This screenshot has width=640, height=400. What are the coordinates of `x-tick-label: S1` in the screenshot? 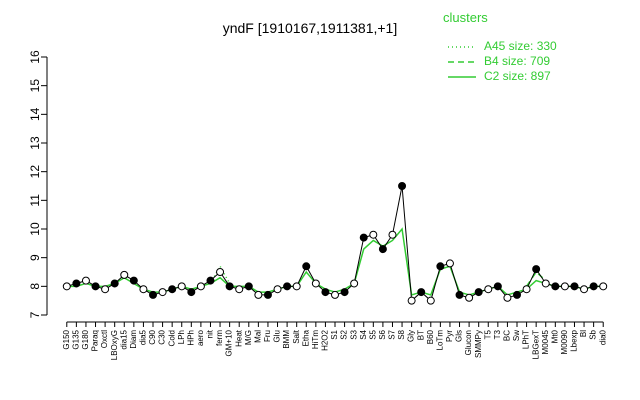 It's located at (334, 334).